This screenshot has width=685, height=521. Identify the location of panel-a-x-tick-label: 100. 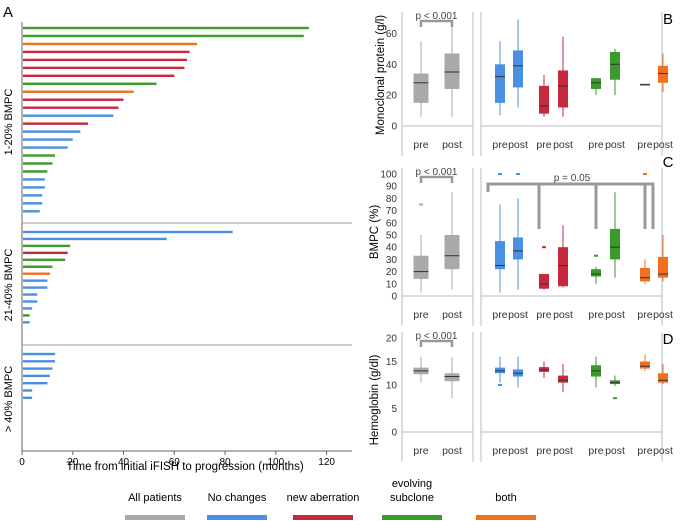
(276, 462).